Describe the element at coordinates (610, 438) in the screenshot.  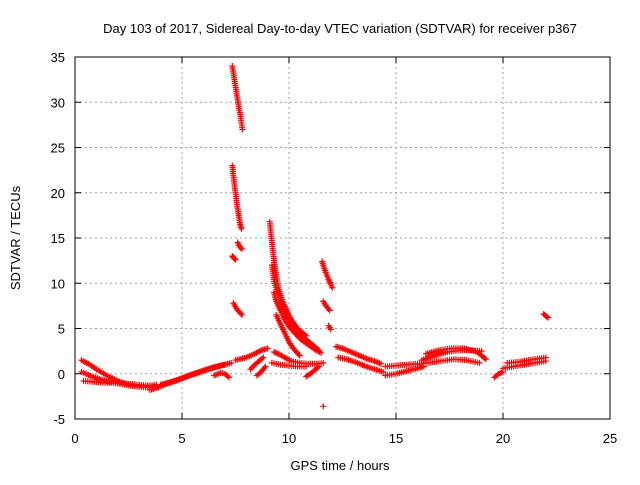
I see `x-tick-label: 25` at that location.